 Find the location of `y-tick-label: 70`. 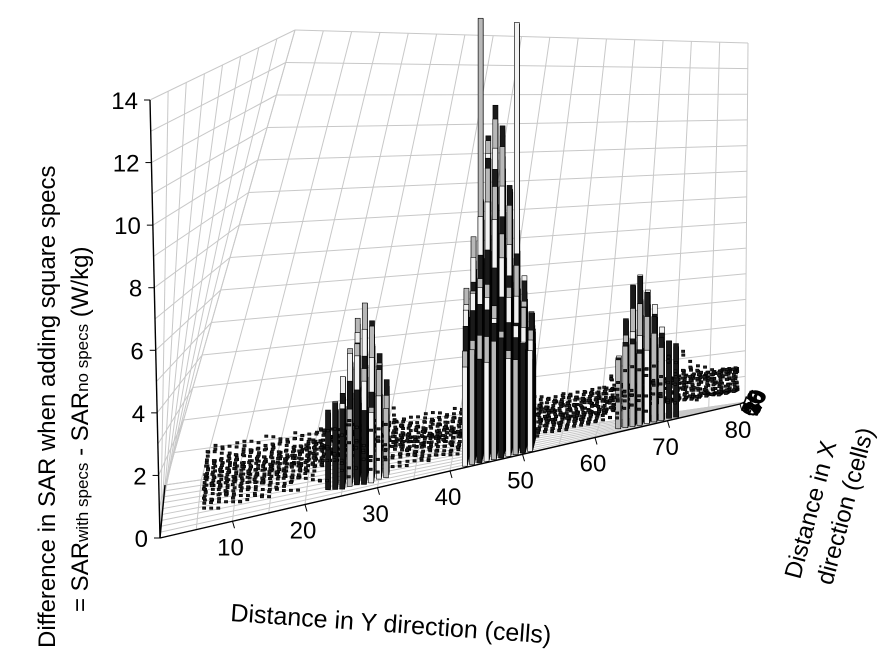

y-tick-label: 70 is located at coordinates (665, 447).